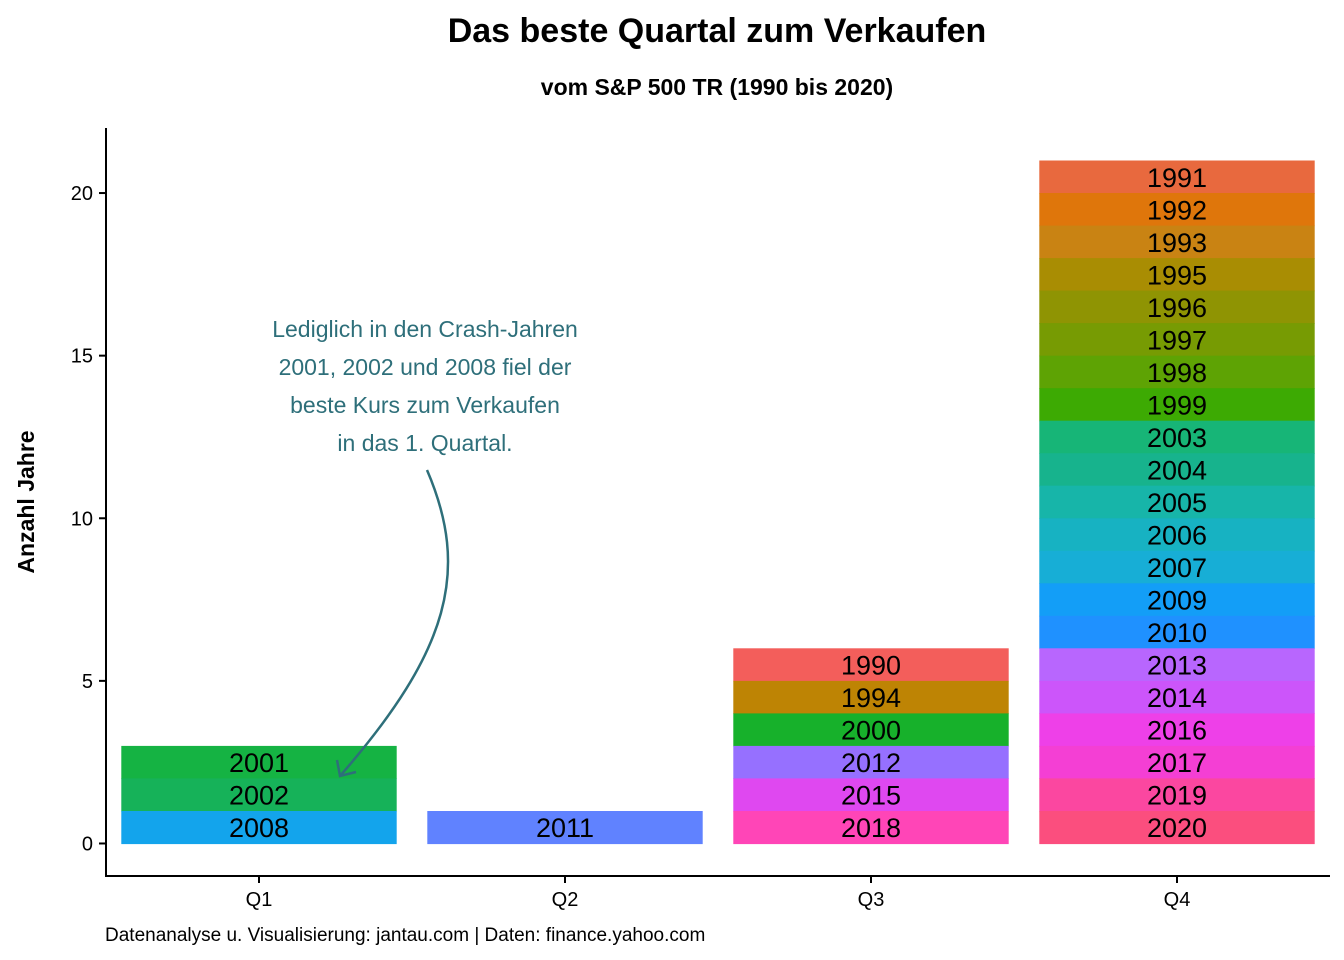 The height and width of the screenshot is (960, 1344). What do you see at coordinates (259, 763) in the screenshot?
I see `segment-label-q1-2001: 2001` at bounding box center [259, 763].